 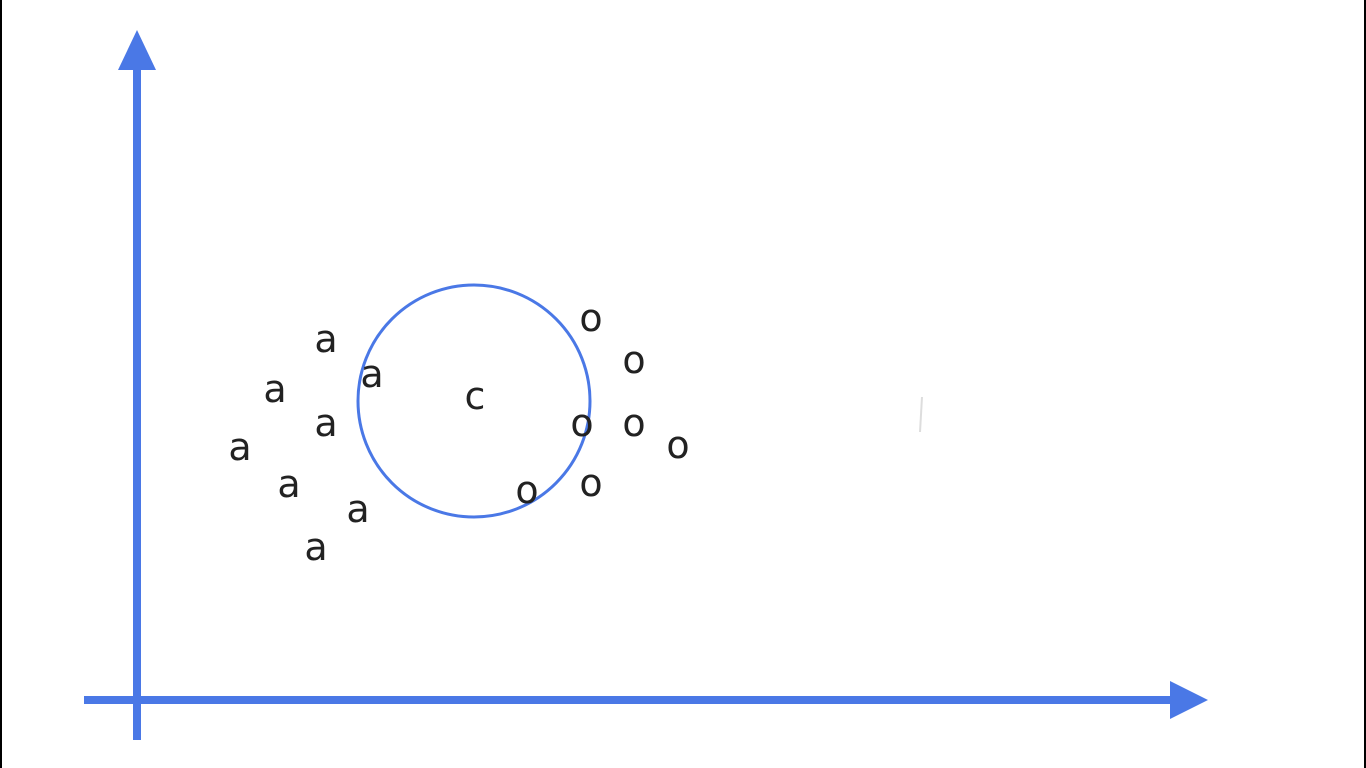 I want to click on y-axis-arrowhead, so click(x=137, y=50).